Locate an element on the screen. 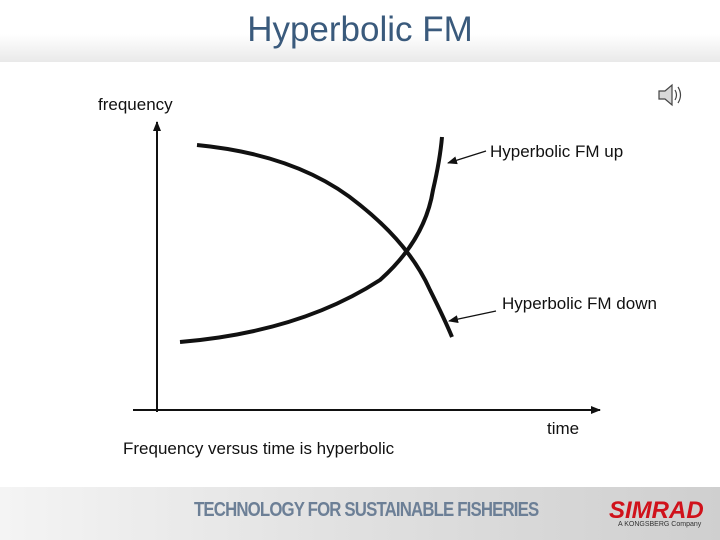  slide-header is located at coordinates (360, 31).